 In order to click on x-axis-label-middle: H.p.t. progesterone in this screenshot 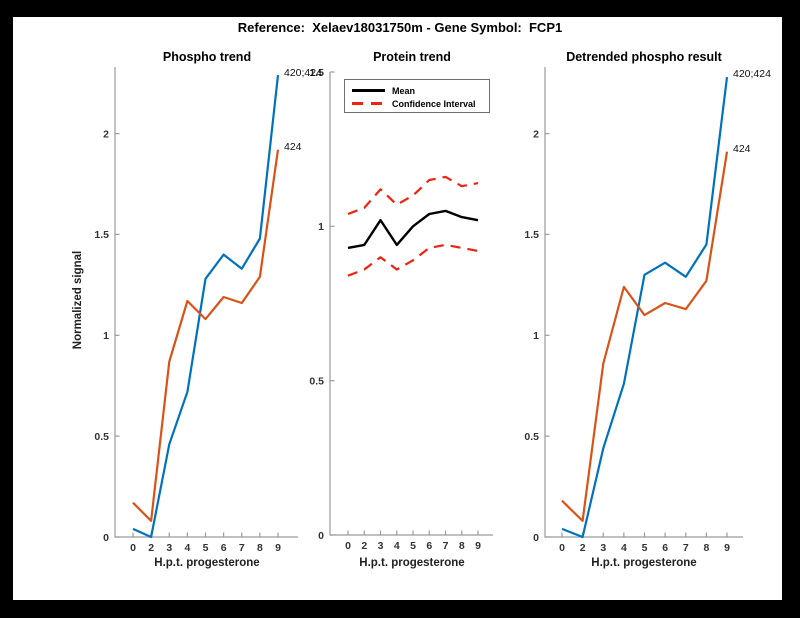, I will do `click(412, 563)`.